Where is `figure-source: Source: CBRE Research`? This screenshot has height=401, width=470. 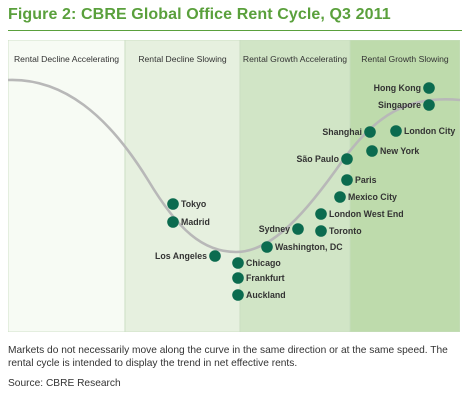
figure-source: Source: CBRE Research is located at coordinates (64, 383).